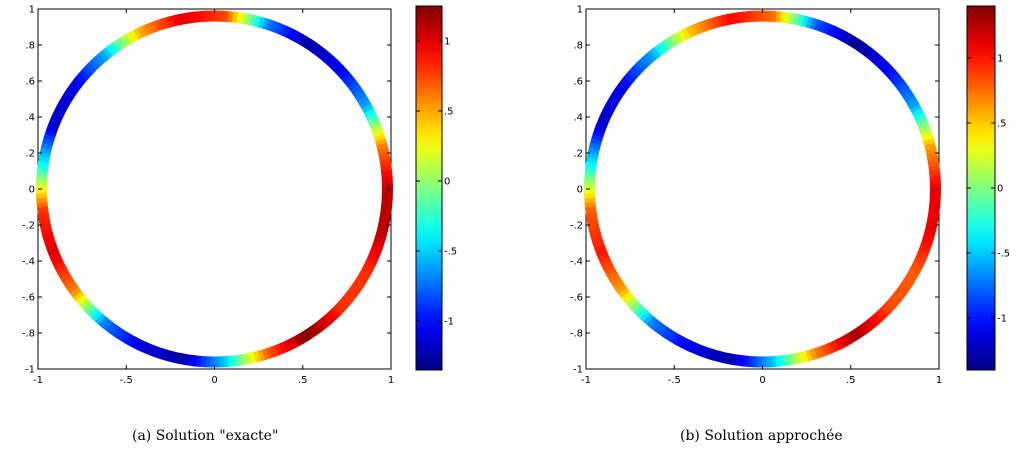 The width and height of the screenshot is (1022, 457). What do you see at coordinates (126, 380) in the screenshot?
I see `x-tick-label: -.5` at bounding box center [126, 380].